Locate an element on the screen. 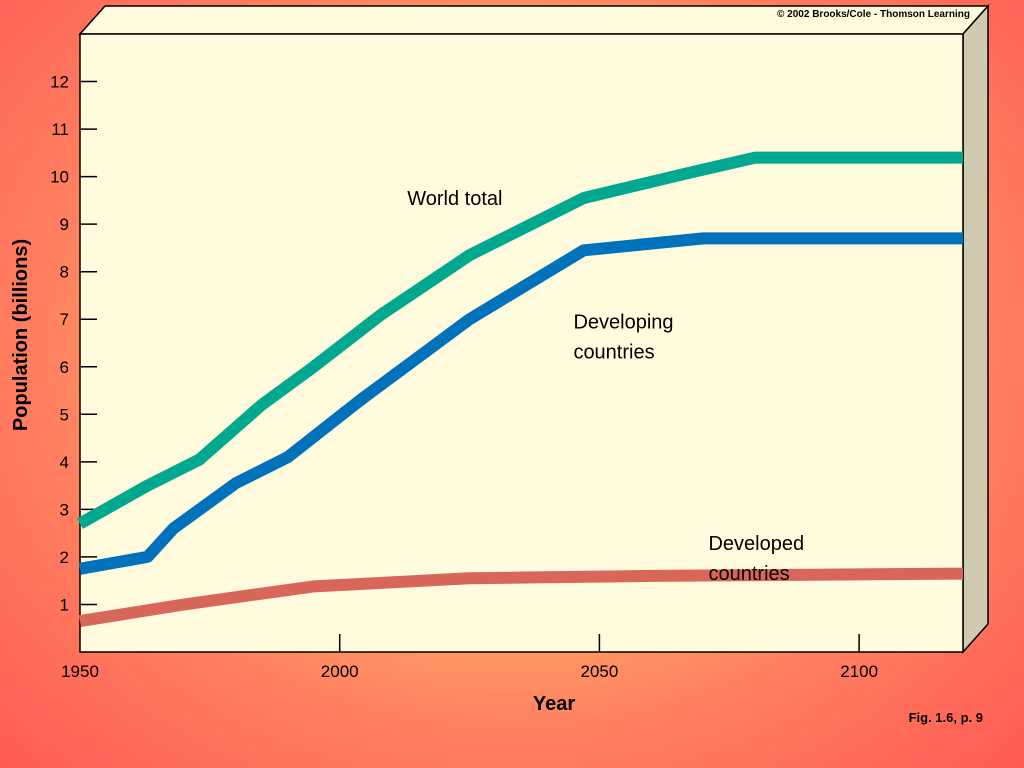  annotation-line: Developing is located at coordinates (623, 323).